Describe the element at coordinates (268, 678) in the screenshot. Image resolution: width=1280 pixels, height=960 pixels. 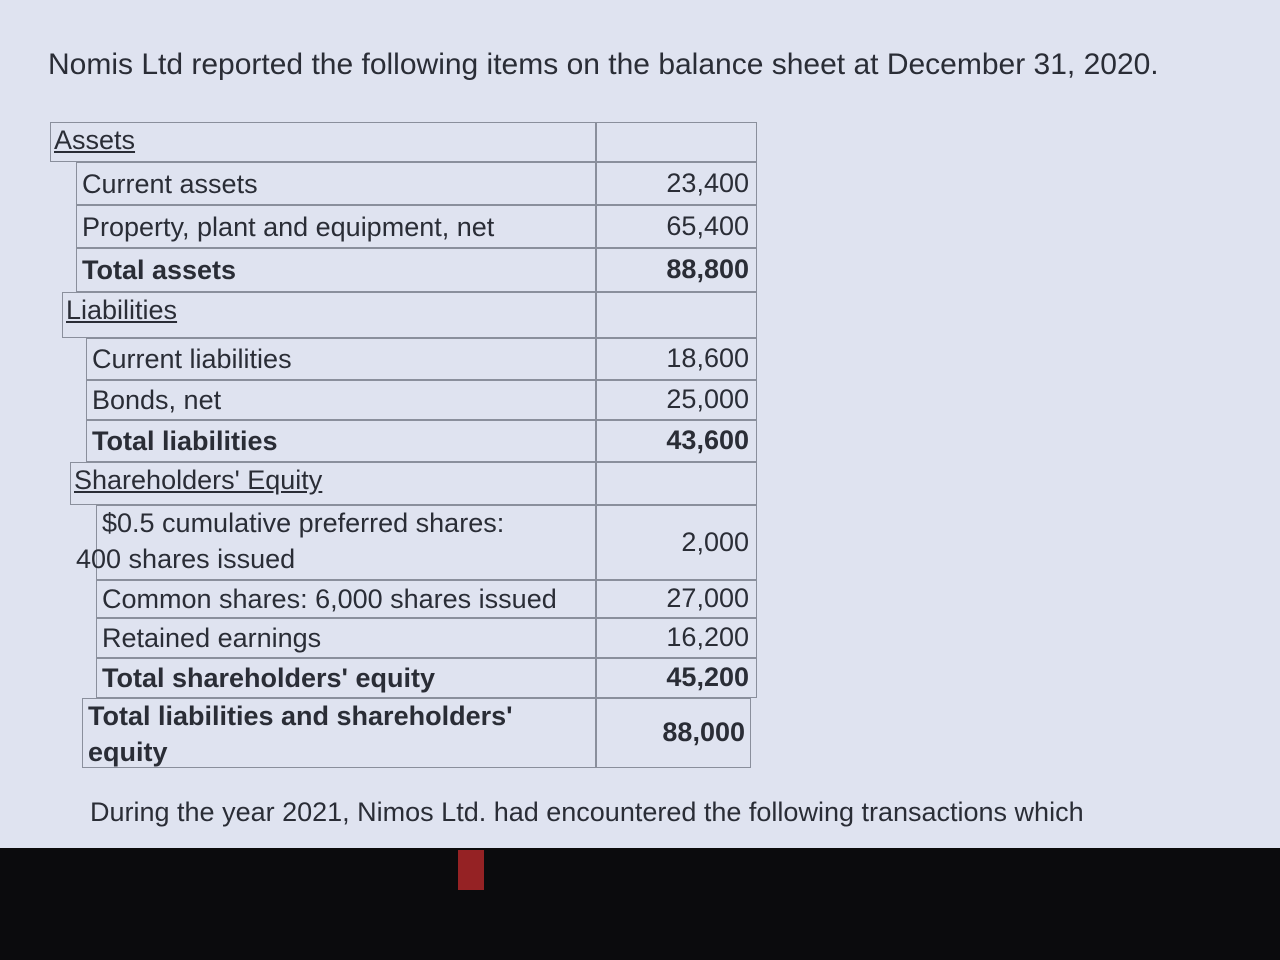
I see `row-label: Total shareholders' equity` at that location.